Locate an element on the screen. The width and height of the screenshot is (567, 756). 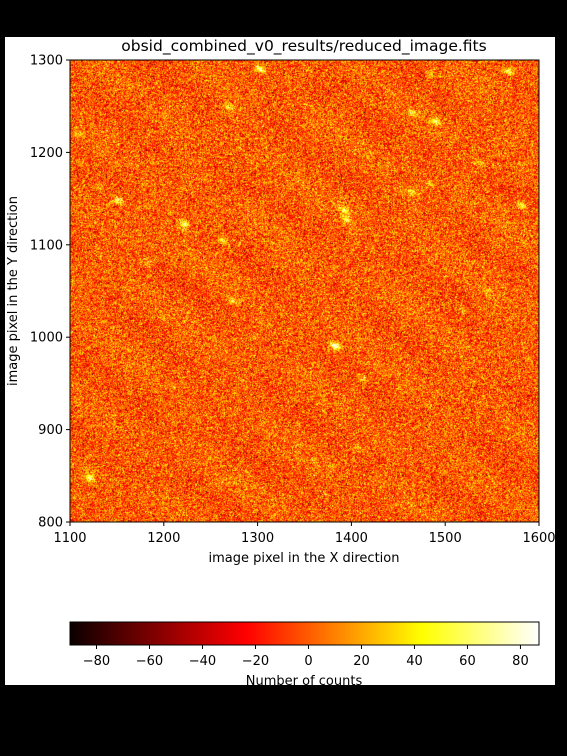
x-tick-label: 1100 is located at coordinates (69, 538).